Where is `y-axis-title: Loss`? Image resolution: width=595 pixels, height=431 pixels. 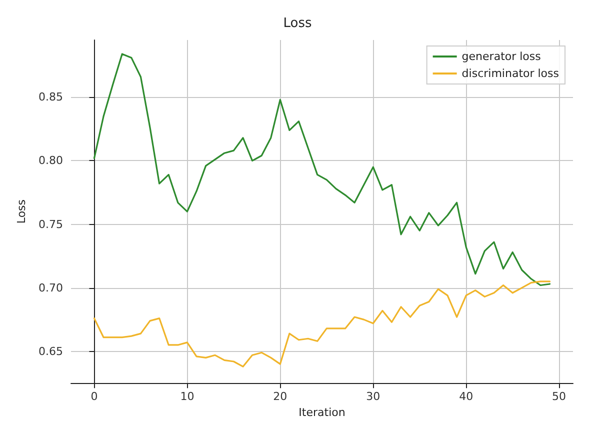
y-axis-title: Loss is located at coordinates (21, 211).